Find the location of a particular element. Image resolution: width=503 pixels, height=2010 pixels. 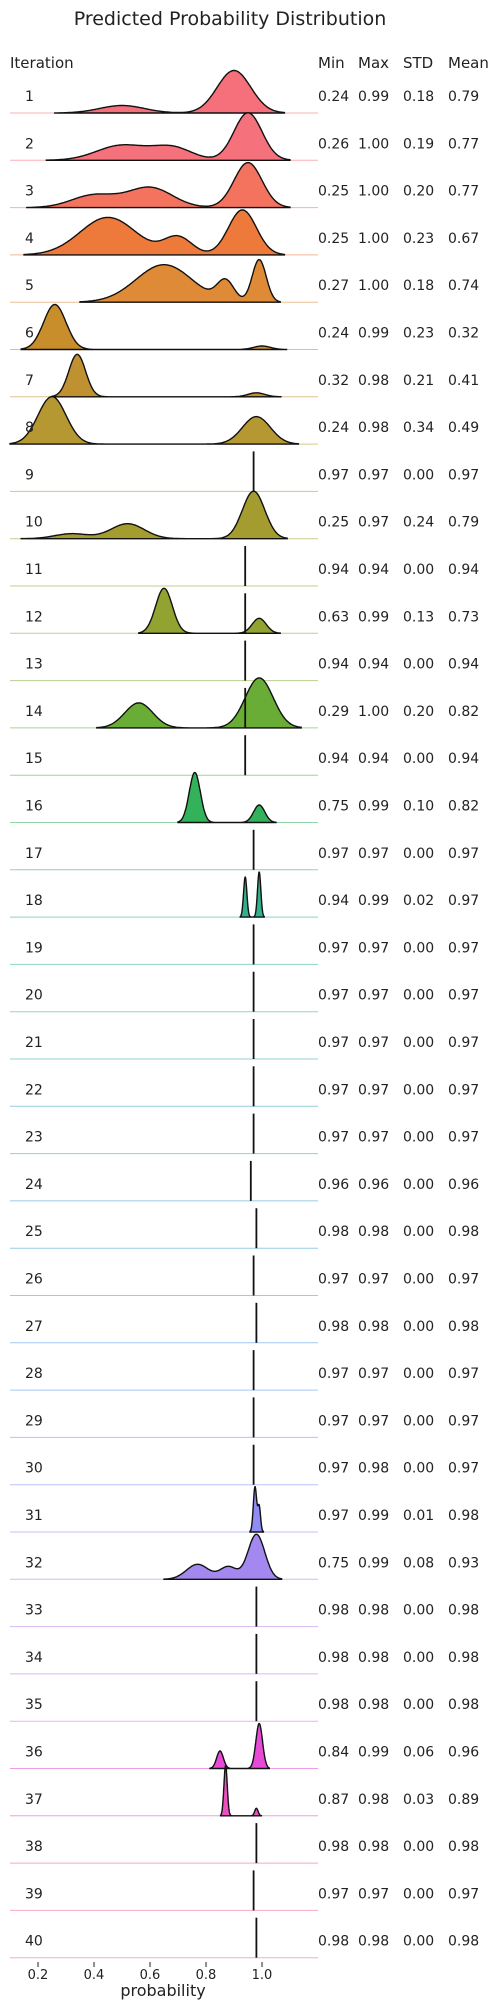

stat-std: 0.10 is located at coordinates (418, 807).